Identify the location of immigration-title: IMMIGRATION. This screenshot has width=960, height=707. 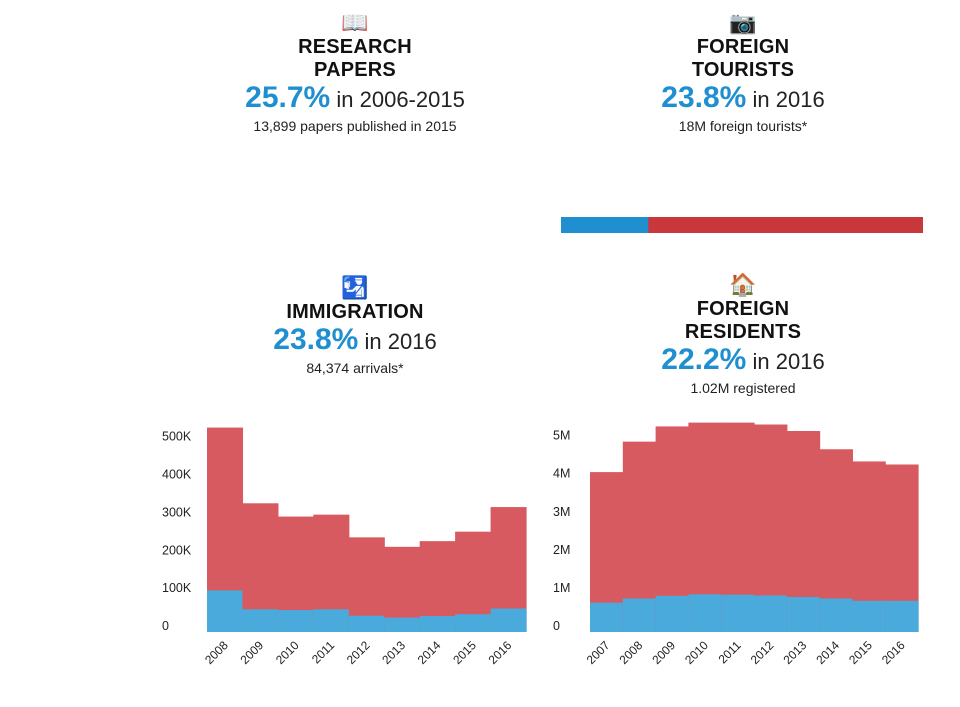
(355, 312).